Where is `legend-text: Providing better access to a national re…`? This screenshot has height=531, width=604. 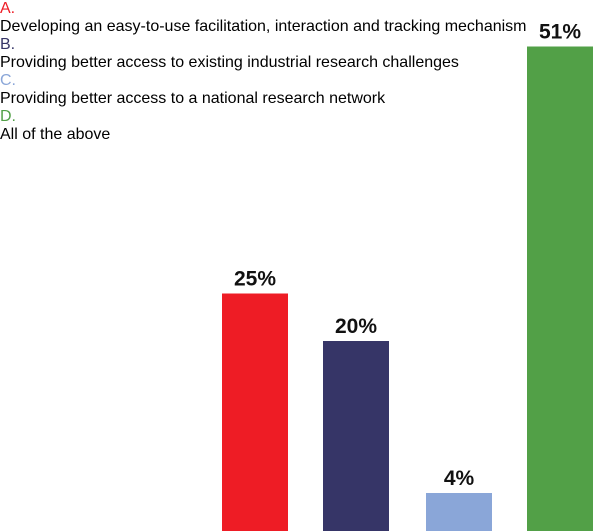
legend-text: Providing better access to a national re… is located at coordinates (193, 98).